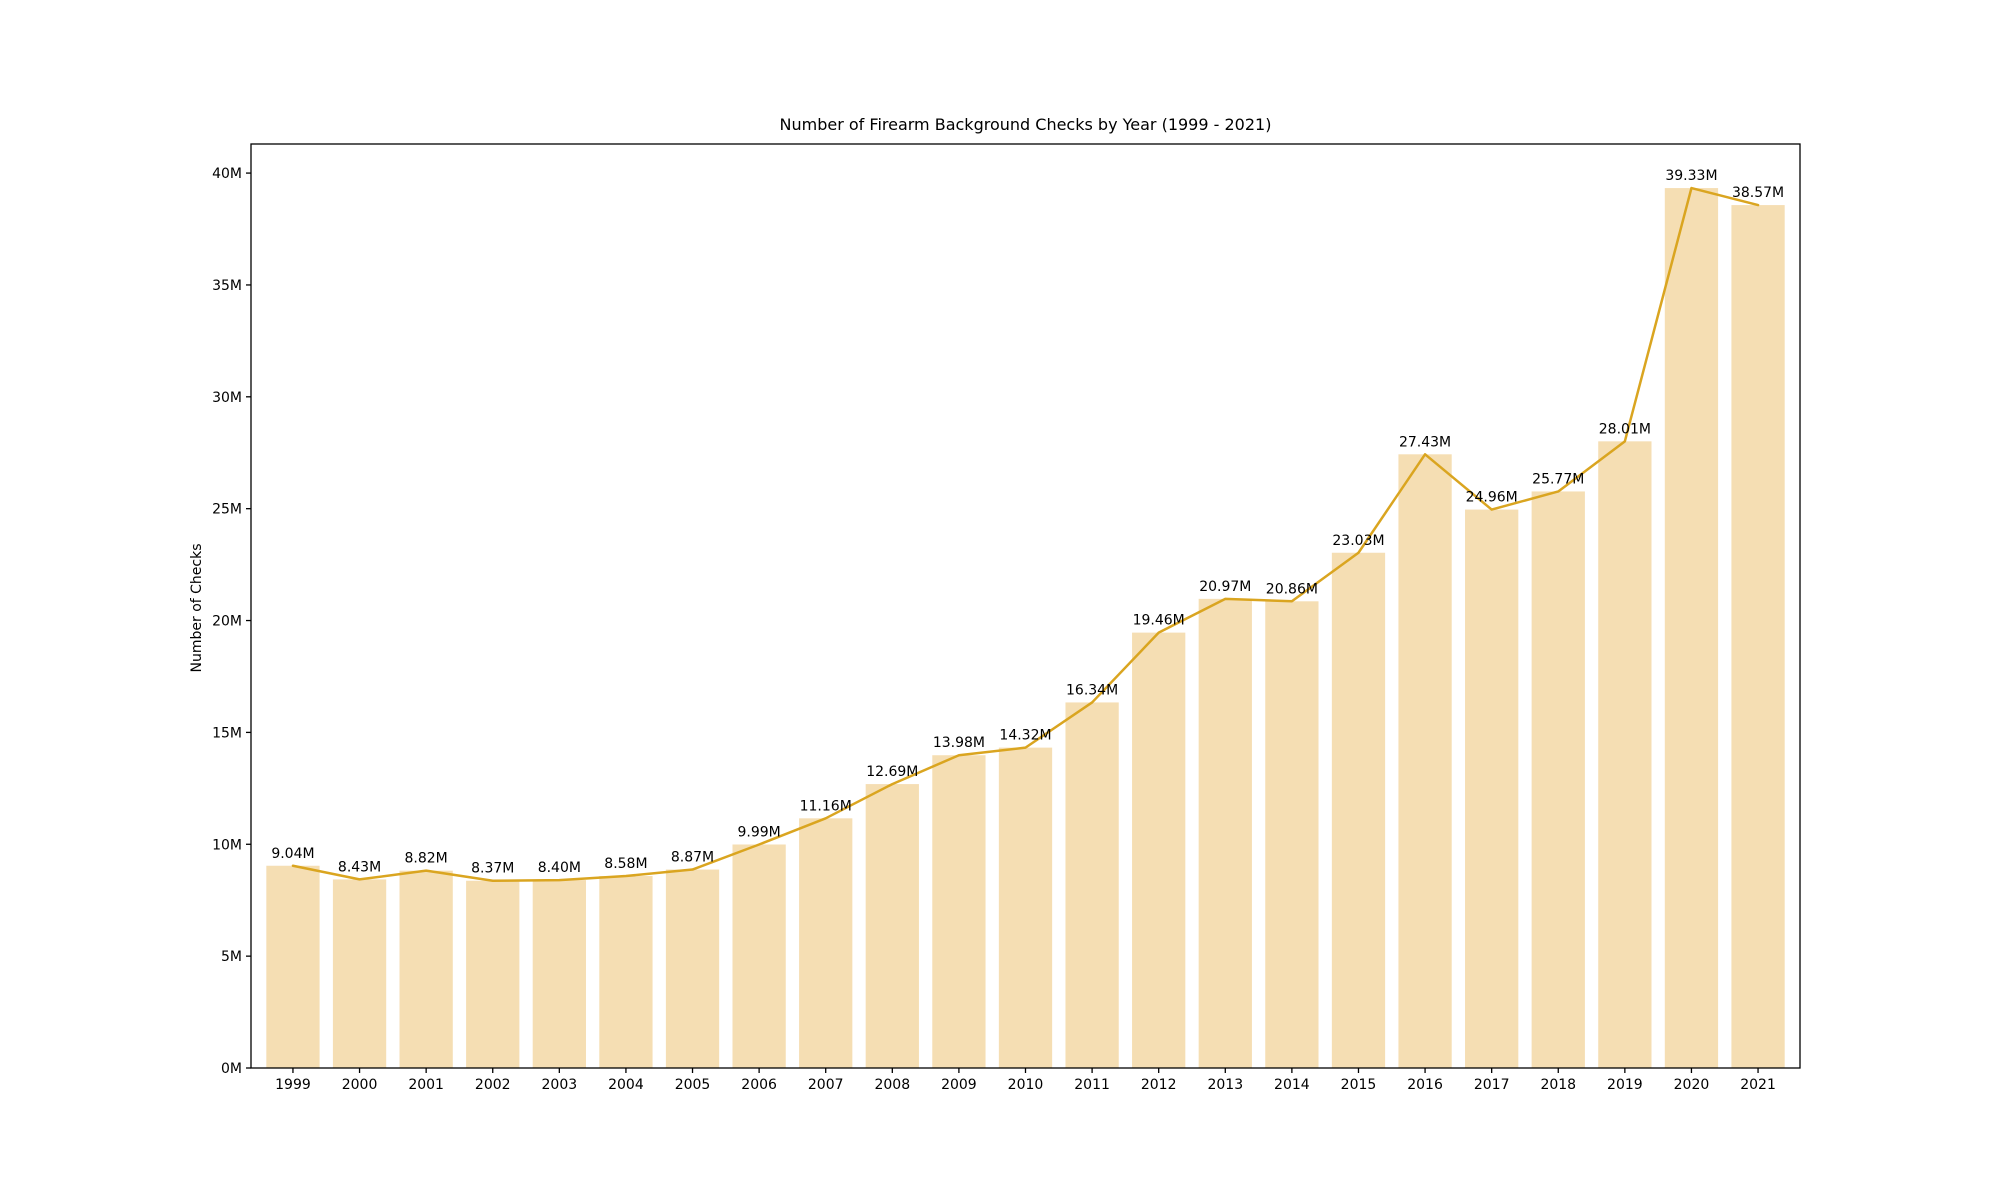  I want to click on y-tick-label-10M: 10M, so click(227, 845).